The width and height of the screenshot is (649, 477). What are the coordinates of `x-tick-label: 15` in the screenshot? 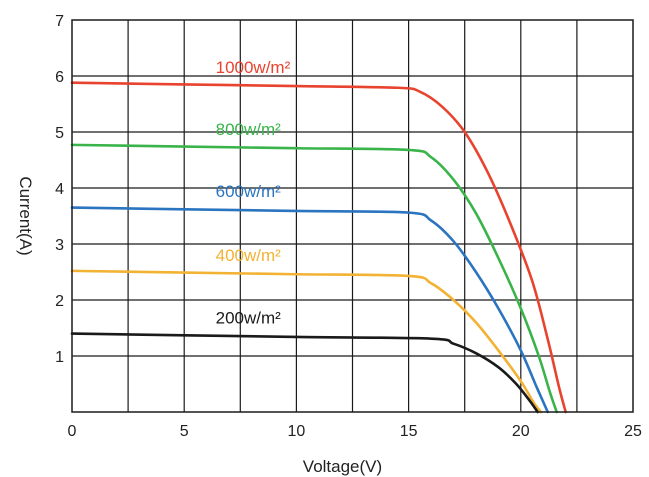 It's located at (409, 431).